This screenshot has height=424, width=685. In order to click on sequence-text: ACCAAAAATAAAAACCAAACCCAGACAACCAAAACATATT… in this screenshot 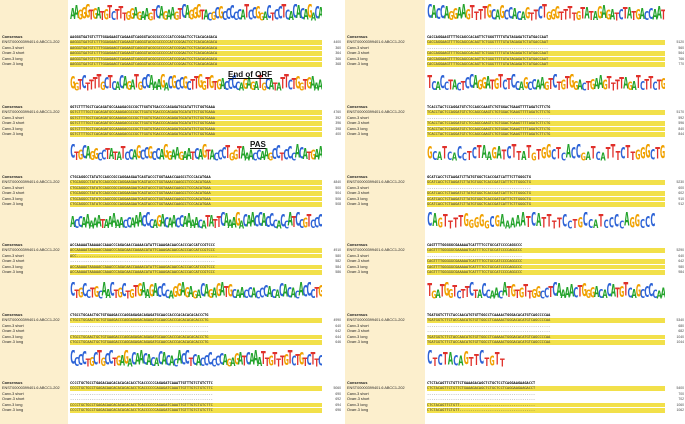, I will do `click(142, 250)`.